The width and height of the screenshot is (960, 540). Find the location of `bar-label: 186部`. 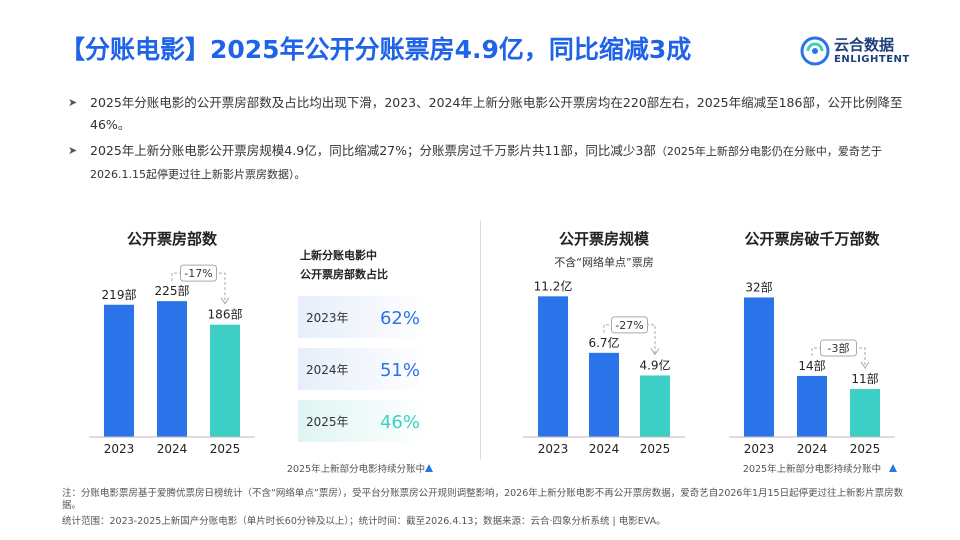

bar-label: 186部 is located at coordinates (225, 314).